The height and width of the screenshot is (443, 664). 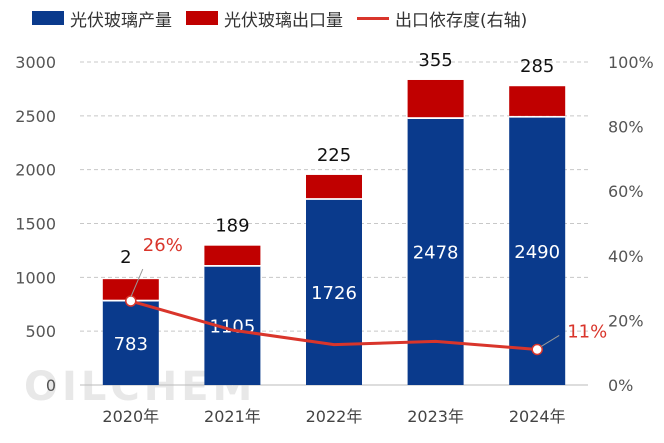 I want to click on legend-item-production: 光伏玻璃产量, so click(x=102, y=18).